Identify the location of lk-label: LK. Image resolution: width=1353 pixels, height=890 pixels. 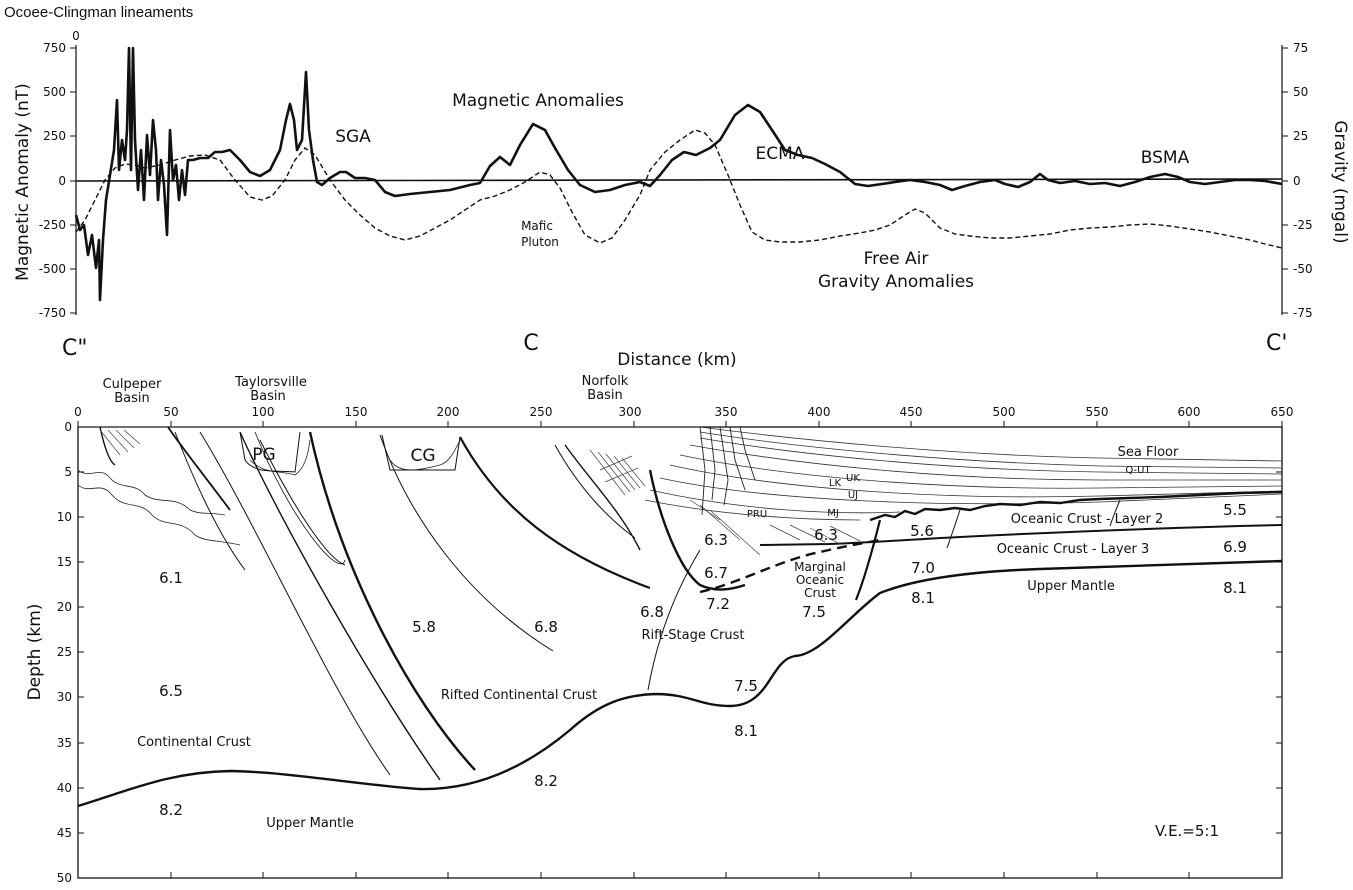
(835, 483).